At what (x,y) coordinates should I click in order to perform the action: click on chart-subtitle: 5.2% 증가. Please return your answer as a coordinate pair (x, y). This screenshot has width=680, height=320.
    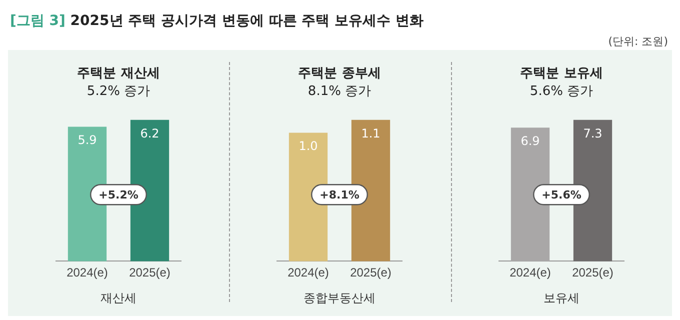
    Looking at the image, I should click on (118, 91).